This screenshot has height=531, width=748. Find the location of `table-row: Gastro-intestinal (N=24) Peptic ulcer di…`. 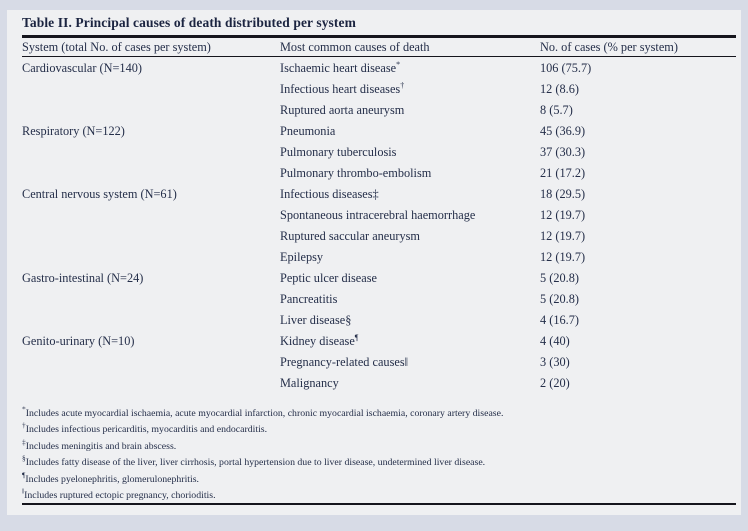

table-row: Gastro-intestinal (N=24) Peptic ulcer di… is located at coordinates (379, 278).